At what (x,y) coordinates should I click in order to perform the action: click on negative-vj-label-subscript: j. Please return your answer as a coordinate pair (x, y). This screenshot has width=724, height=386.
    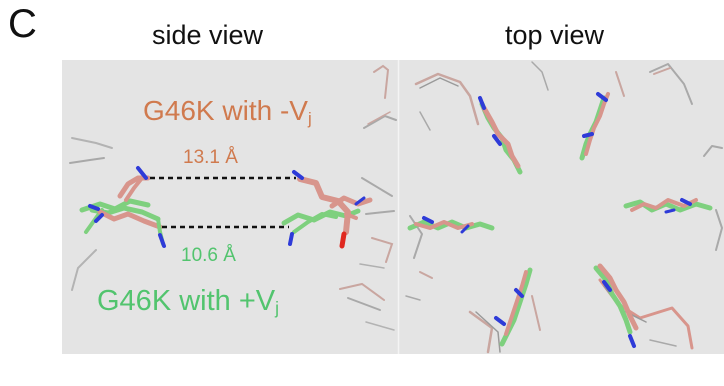
    Looking at the image, I should click on (309, 118).